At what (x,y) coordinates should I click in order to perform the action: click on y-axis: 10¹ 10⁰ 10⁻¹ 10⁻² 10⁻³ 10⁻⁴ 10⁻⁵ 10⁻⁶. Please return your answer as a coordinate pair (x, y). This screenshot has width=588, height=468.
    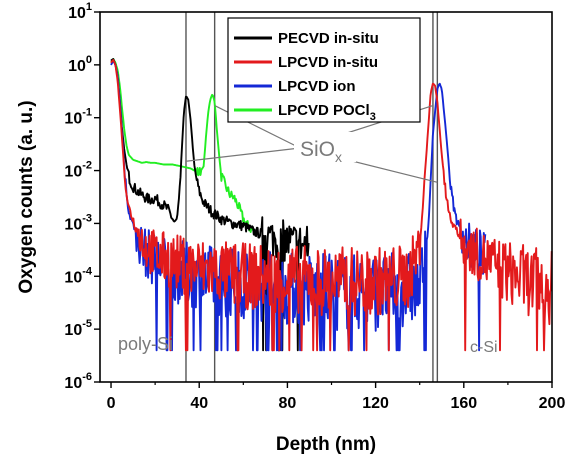
    Looking at the image, I should click on (82, 196).